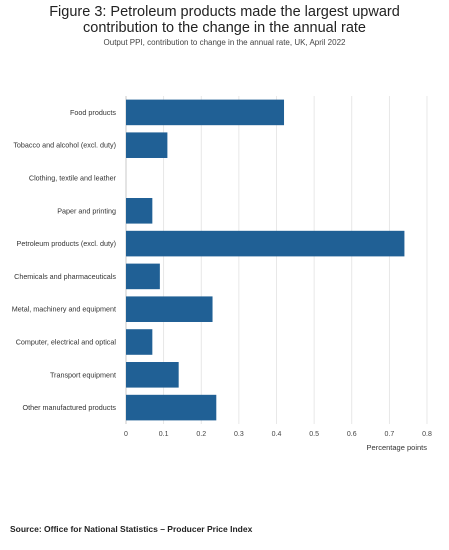 The height and width of the screenshot is (550, 449). Describe the element at coordinates (66, 342) in the screenshot. I see `category-label: Computer, electrical and optical` at that location.